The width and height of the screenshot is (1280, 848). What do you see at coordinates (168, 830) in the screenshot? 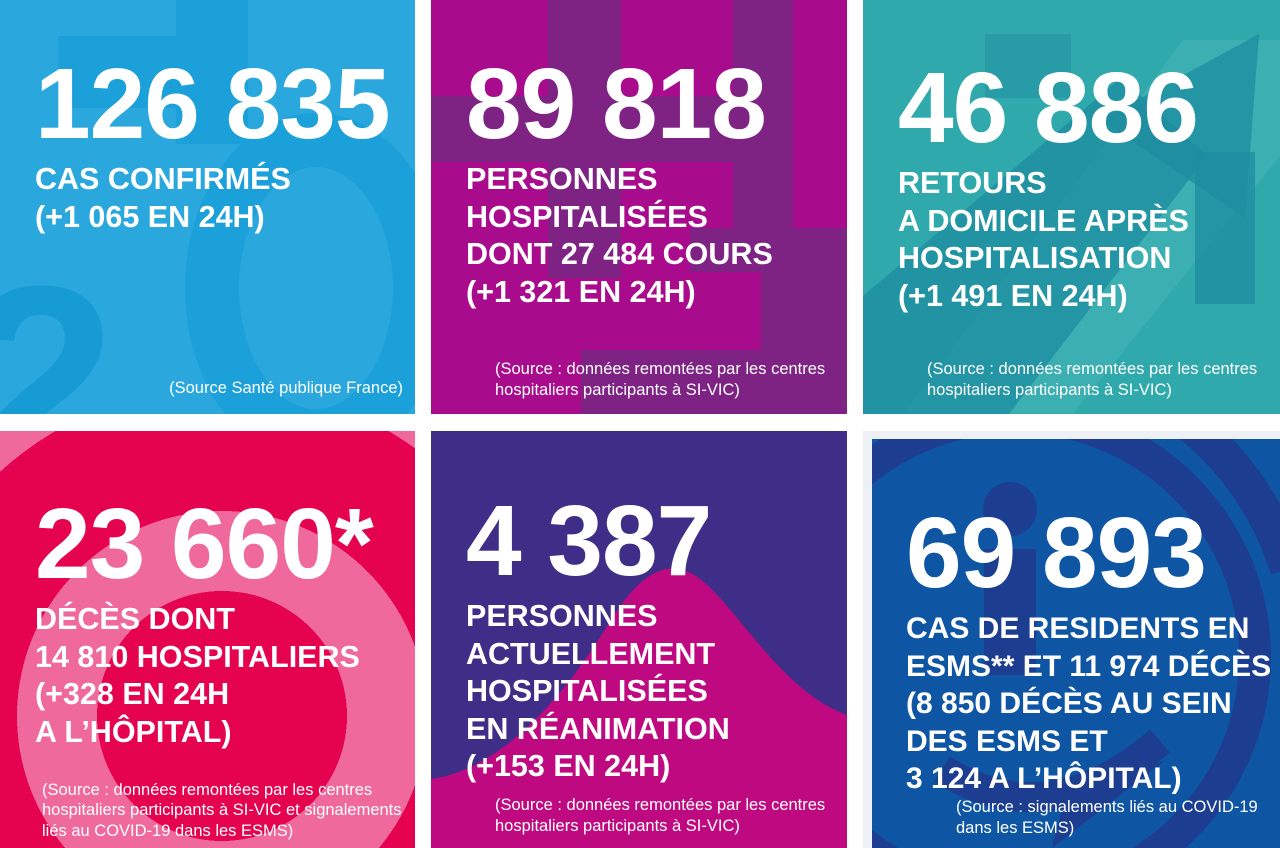
I see `source-line: liés au COVID-19 dans les ESMS)` at bounding box center [168, 830].